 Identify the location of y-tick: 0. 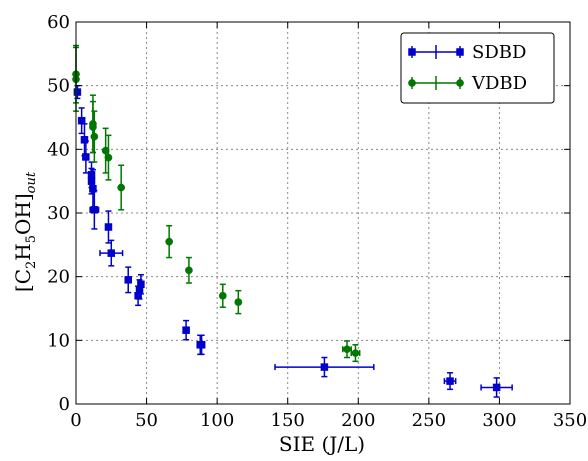
(64, 404).